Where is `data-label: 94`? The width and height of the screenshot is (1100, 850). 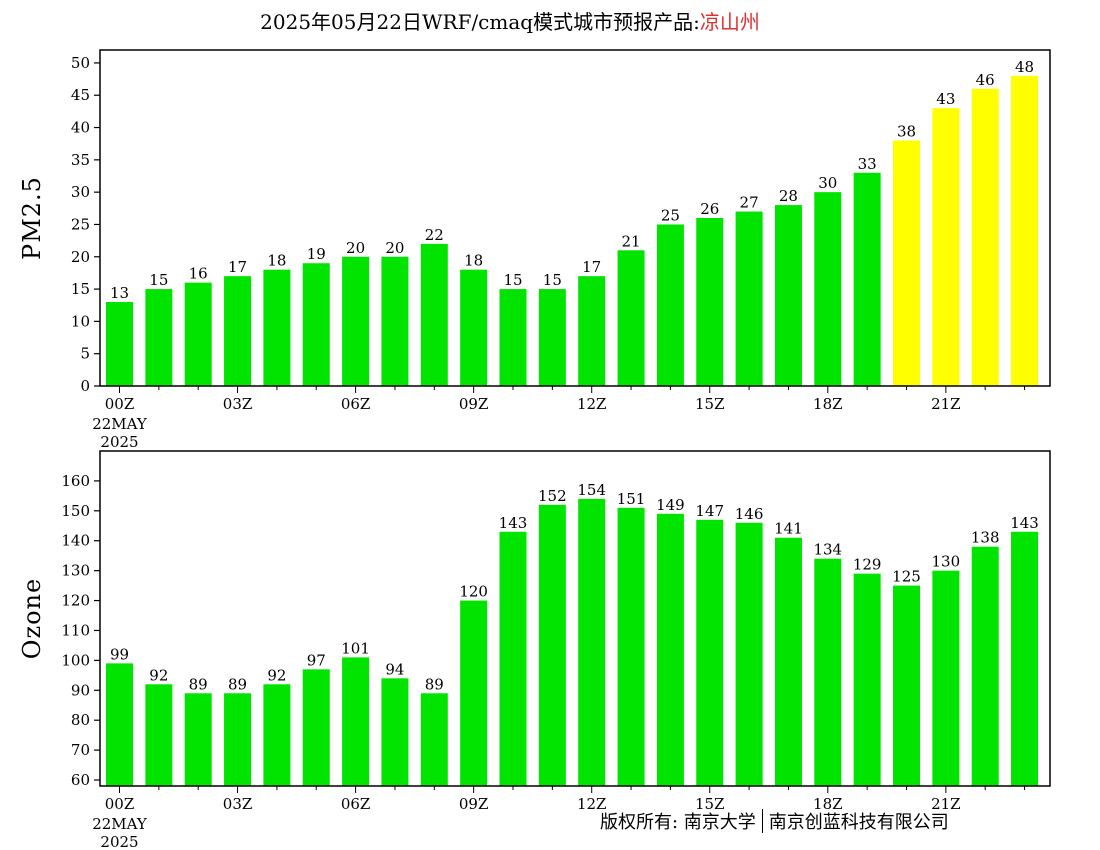 data-label: 94 is located at coordinates (394, 669).